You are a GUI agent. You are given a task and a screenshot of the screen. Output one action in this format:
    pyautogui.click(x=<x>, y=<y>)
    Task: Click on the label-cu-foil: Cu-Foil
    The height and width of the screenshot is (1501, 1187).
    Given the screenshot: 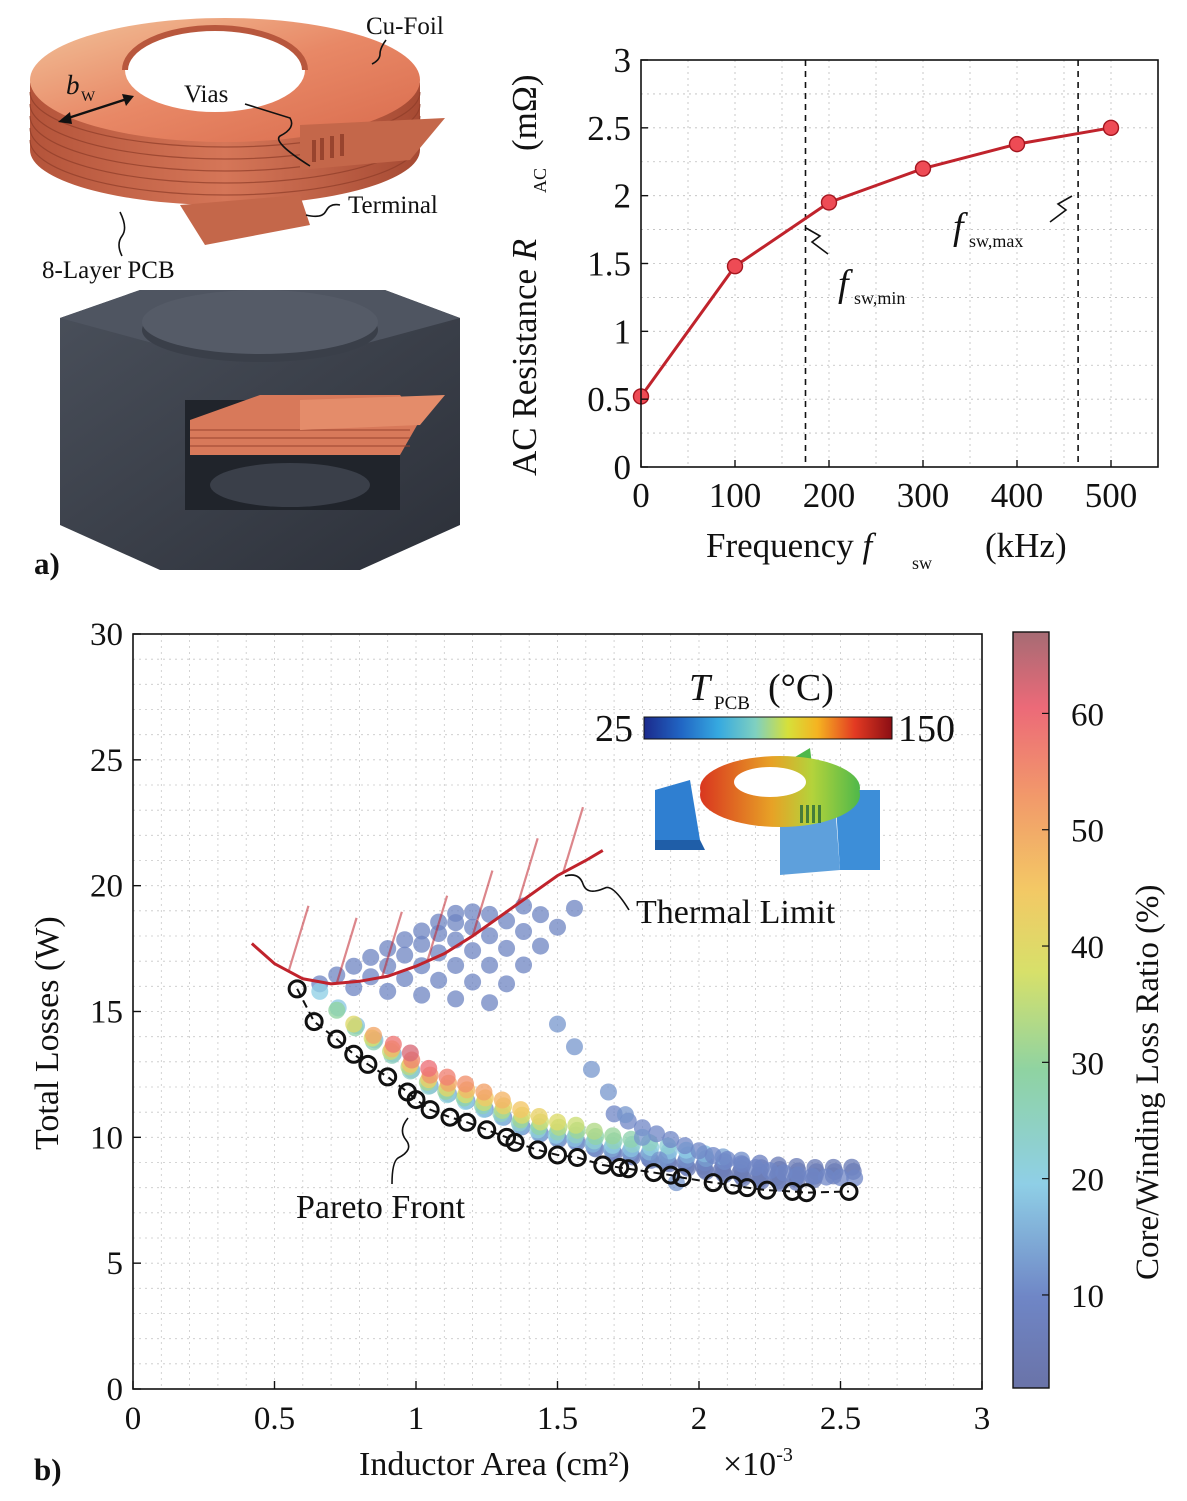 What is the action you would take?
    pyautogui.click(x=405, y=26)
    